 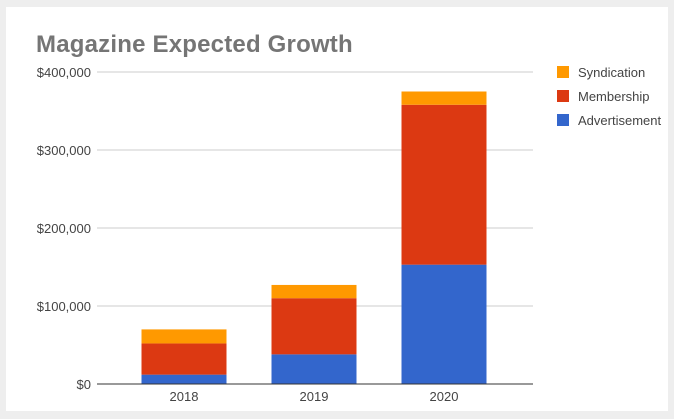 What do you see at coordinates (64, 72) in the screenshot?
I see `y-tick-label: $400,000` at bounding box center [64, 72].